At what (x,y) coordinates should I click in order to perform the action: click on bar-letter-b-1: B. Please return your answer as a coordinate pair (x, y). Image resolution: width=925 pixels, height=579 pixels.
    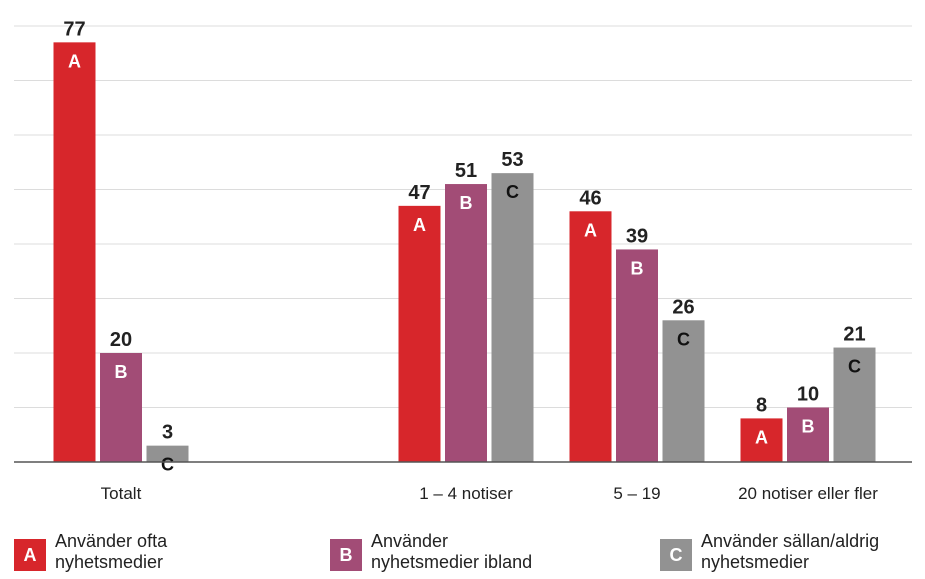
    Looking at the image, I should click on (466, 203).